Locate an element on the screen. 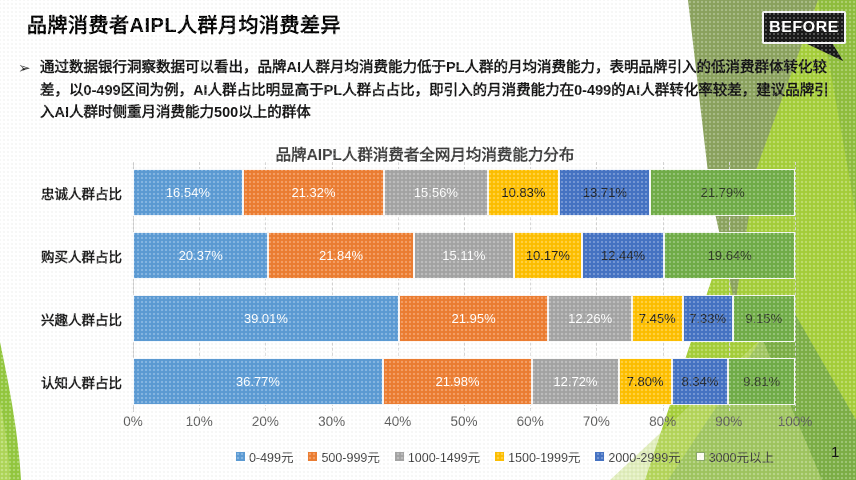 Image resolution: width=856 pixels, height=480 pixels. bar-value-label: 21.79% is located at coordinates (722, 192).